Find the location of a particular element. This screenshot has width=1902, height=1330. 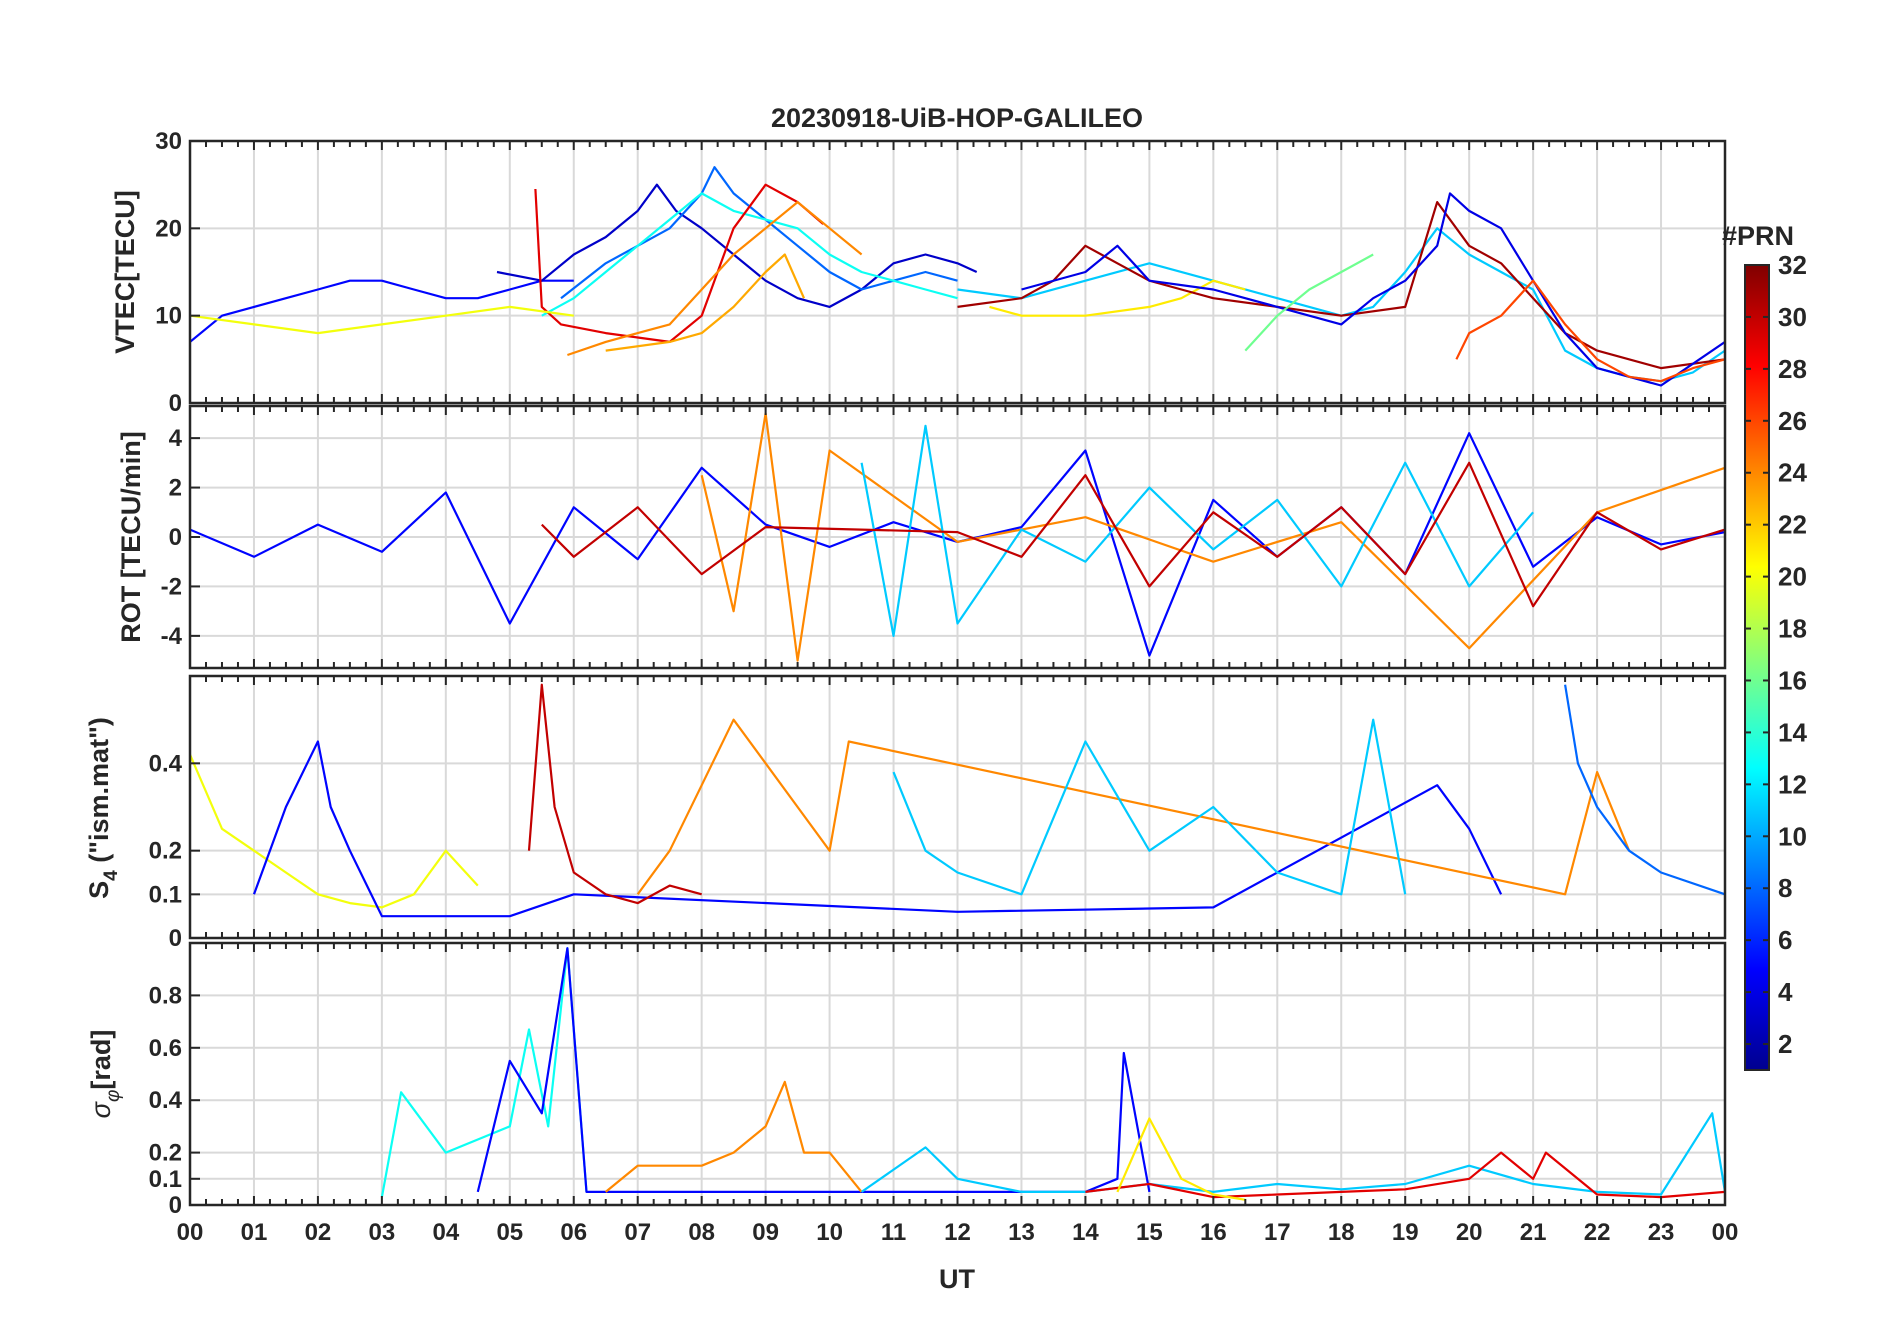

x-tick-label: 09 is located at coordinates (765, 1232).